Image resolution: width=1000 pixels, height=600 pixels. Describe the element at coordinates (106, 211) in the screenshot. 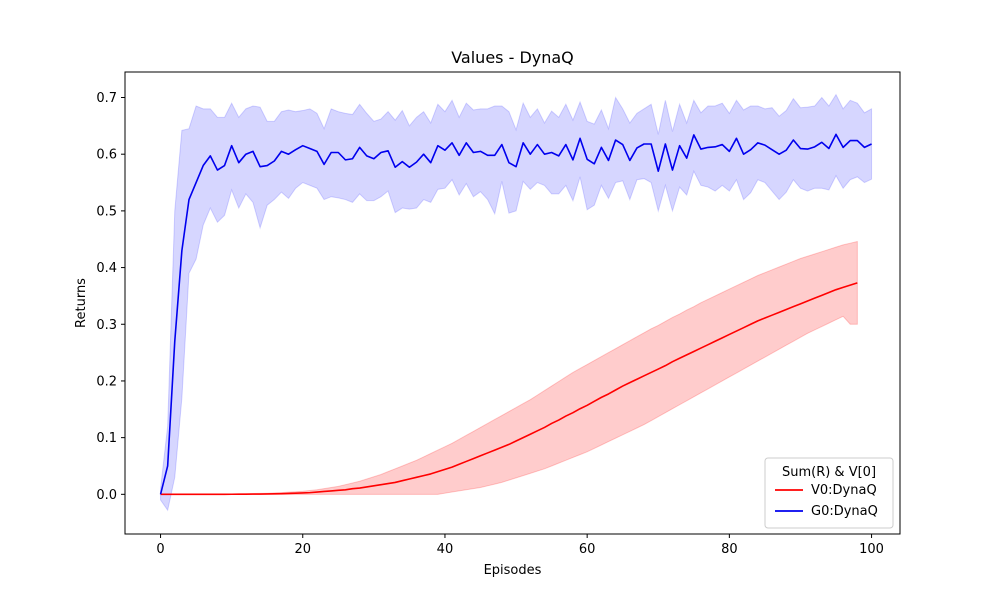

I see `y-tick-label: 0.5` at that location.